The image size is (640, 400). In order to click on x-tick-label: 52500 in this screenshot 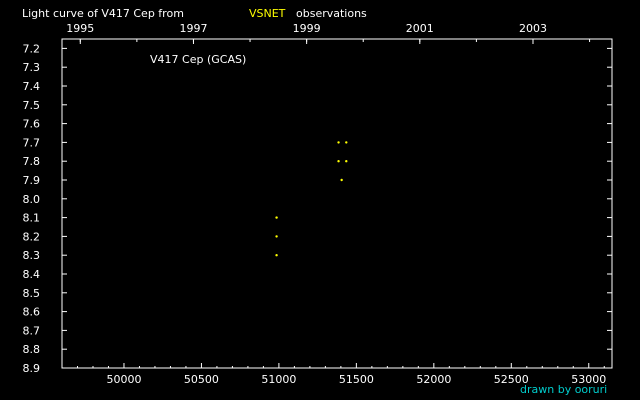, I will do `click(511, 379)`.